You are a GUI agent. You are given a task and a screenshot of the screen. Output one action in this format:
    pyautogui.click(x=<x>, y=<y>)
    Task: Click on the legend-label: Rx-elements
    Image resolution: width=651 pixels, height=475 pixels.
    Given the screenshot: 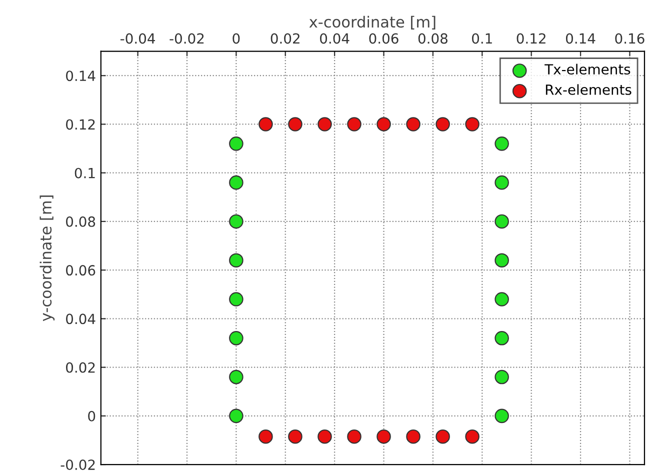 What is the action you would take?
    pyautogui.click(x=589, y=89)
    